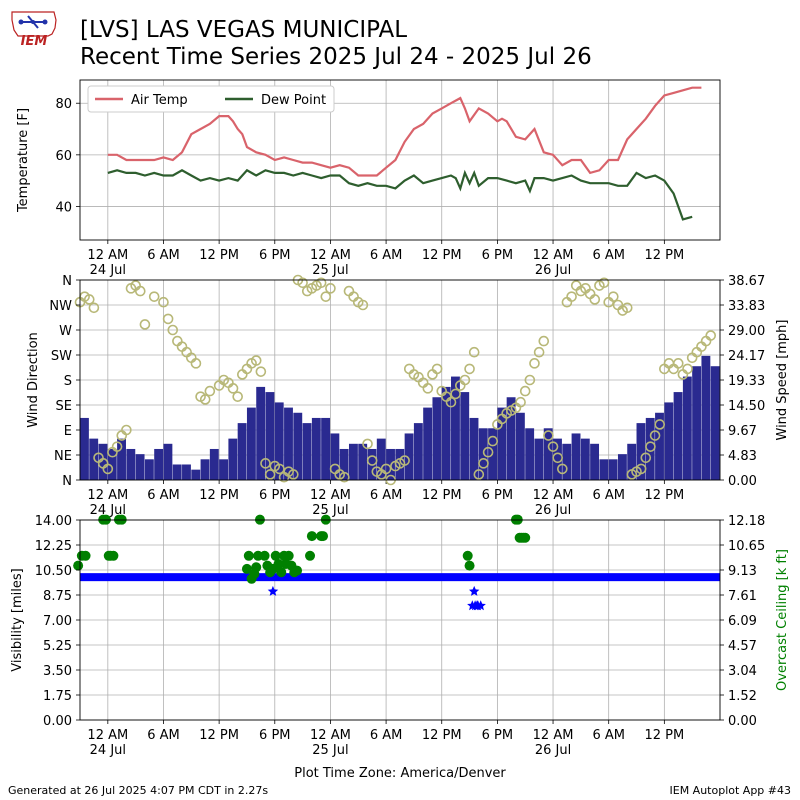 This screenshot has width=800, height=800. I want to click on vis-date-label: 25 Jul, so click(330, 750).